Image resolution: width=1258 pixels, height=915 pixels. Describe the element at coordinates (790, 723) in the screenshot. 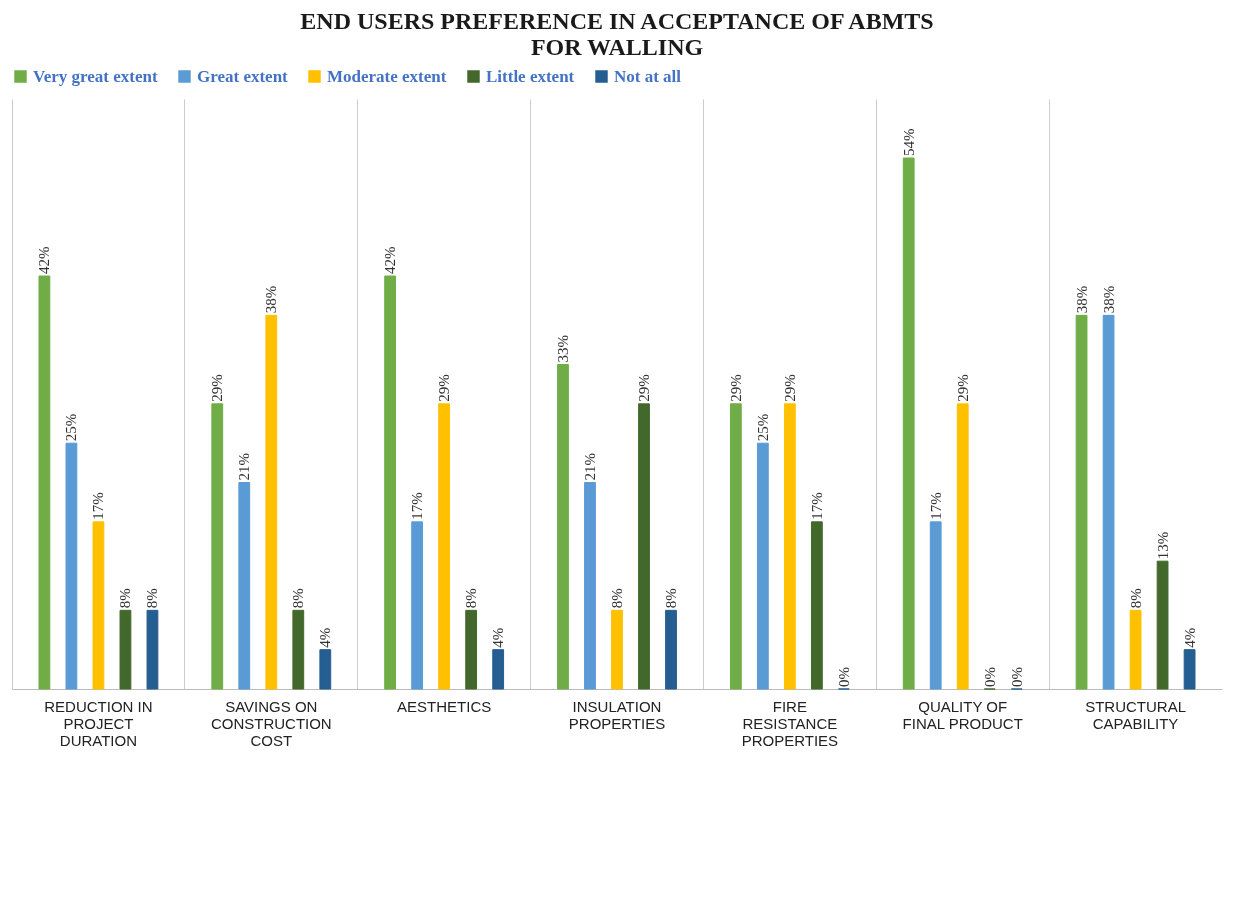

I see `x-tick-label: FIRE RESISTANCE PROPERTIES` at that location.